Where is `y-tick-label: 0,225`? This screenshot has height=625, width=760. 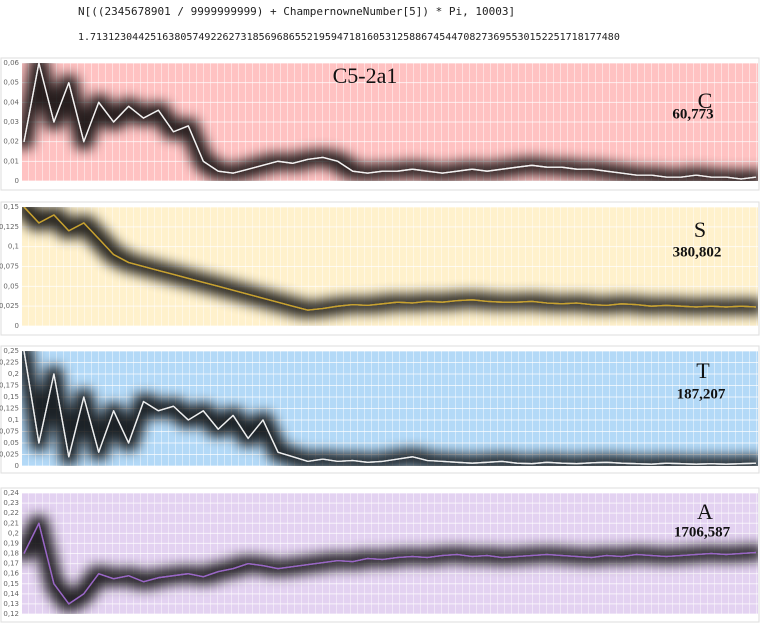
y-tick-label: 0,225 is located at coordinates (9, 363).